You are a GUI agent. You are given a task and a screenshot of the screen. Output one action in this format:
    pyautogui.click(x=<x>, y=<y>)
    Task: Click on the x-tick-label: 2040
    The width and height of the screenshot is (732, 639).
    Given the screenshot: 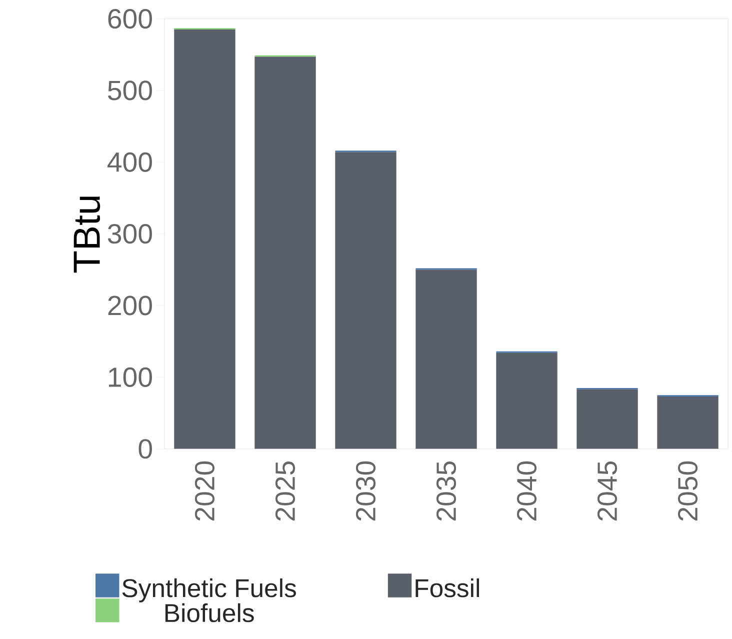 What is the action you would take?
    pyautogui.click(x=526, y=491)
    